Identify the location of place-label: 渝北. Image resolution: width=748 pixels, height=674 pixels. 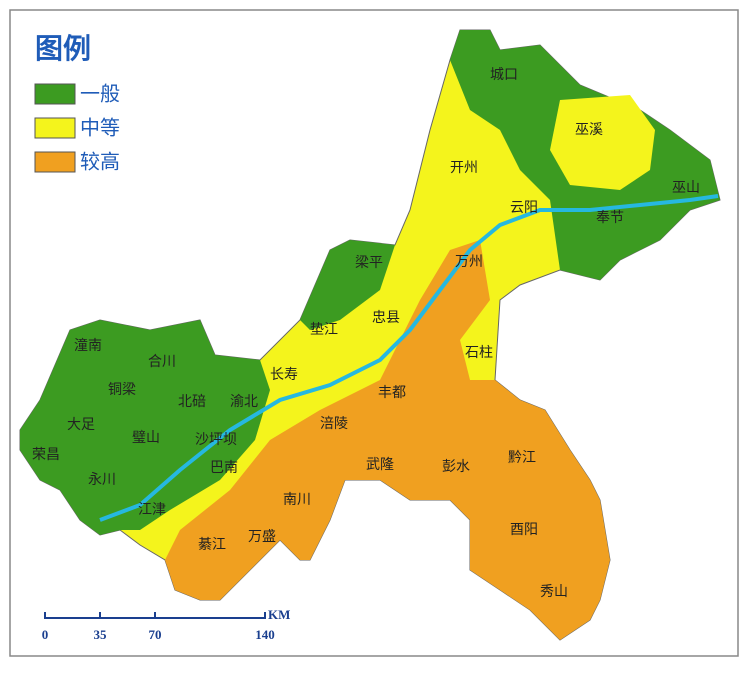
(244, 402).